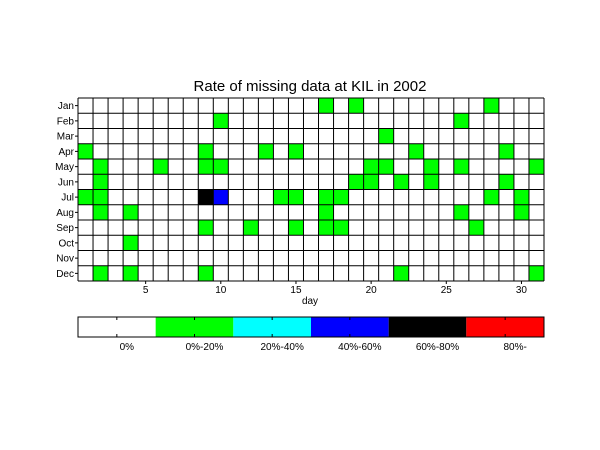  Describe the element at coordinates (372, 290) in the screenshot. I see `day-tick-label-20: 20` at that location.